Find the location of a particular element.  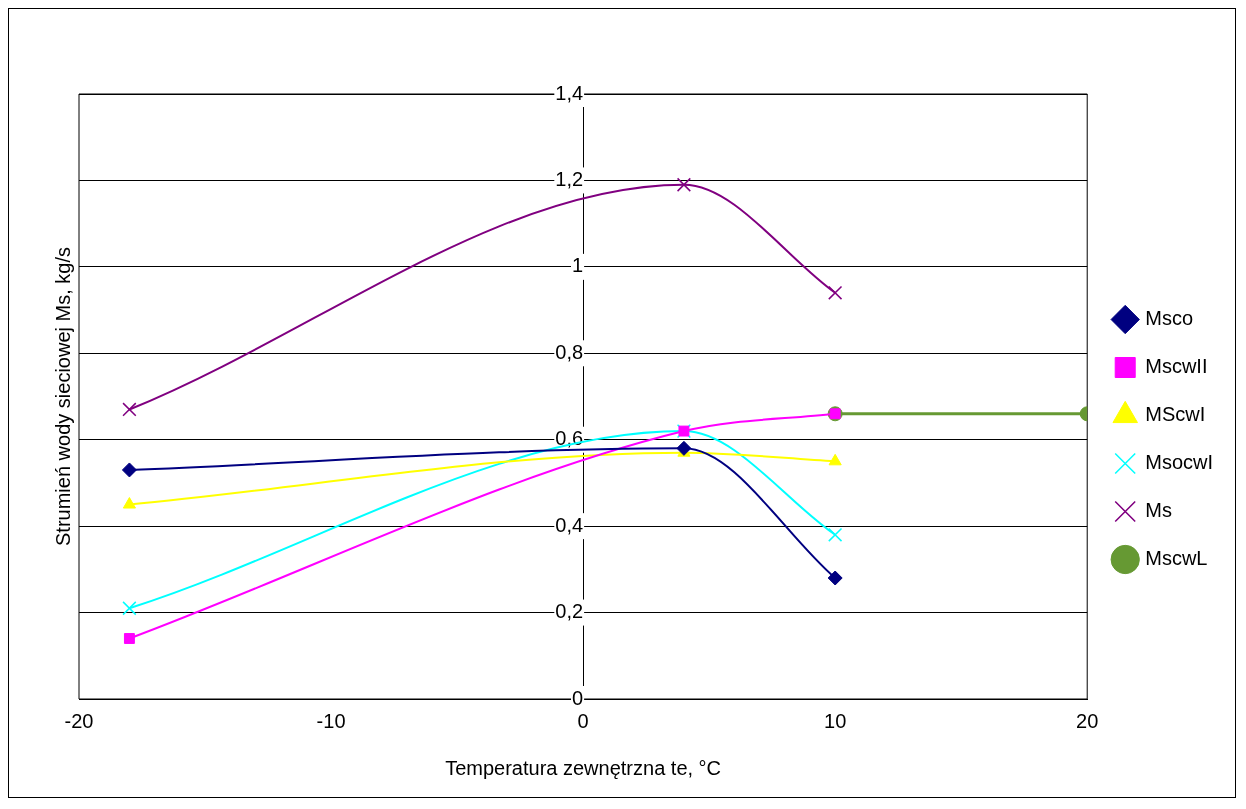

x-tick-label: -10 is located at coordinates (331, 720).